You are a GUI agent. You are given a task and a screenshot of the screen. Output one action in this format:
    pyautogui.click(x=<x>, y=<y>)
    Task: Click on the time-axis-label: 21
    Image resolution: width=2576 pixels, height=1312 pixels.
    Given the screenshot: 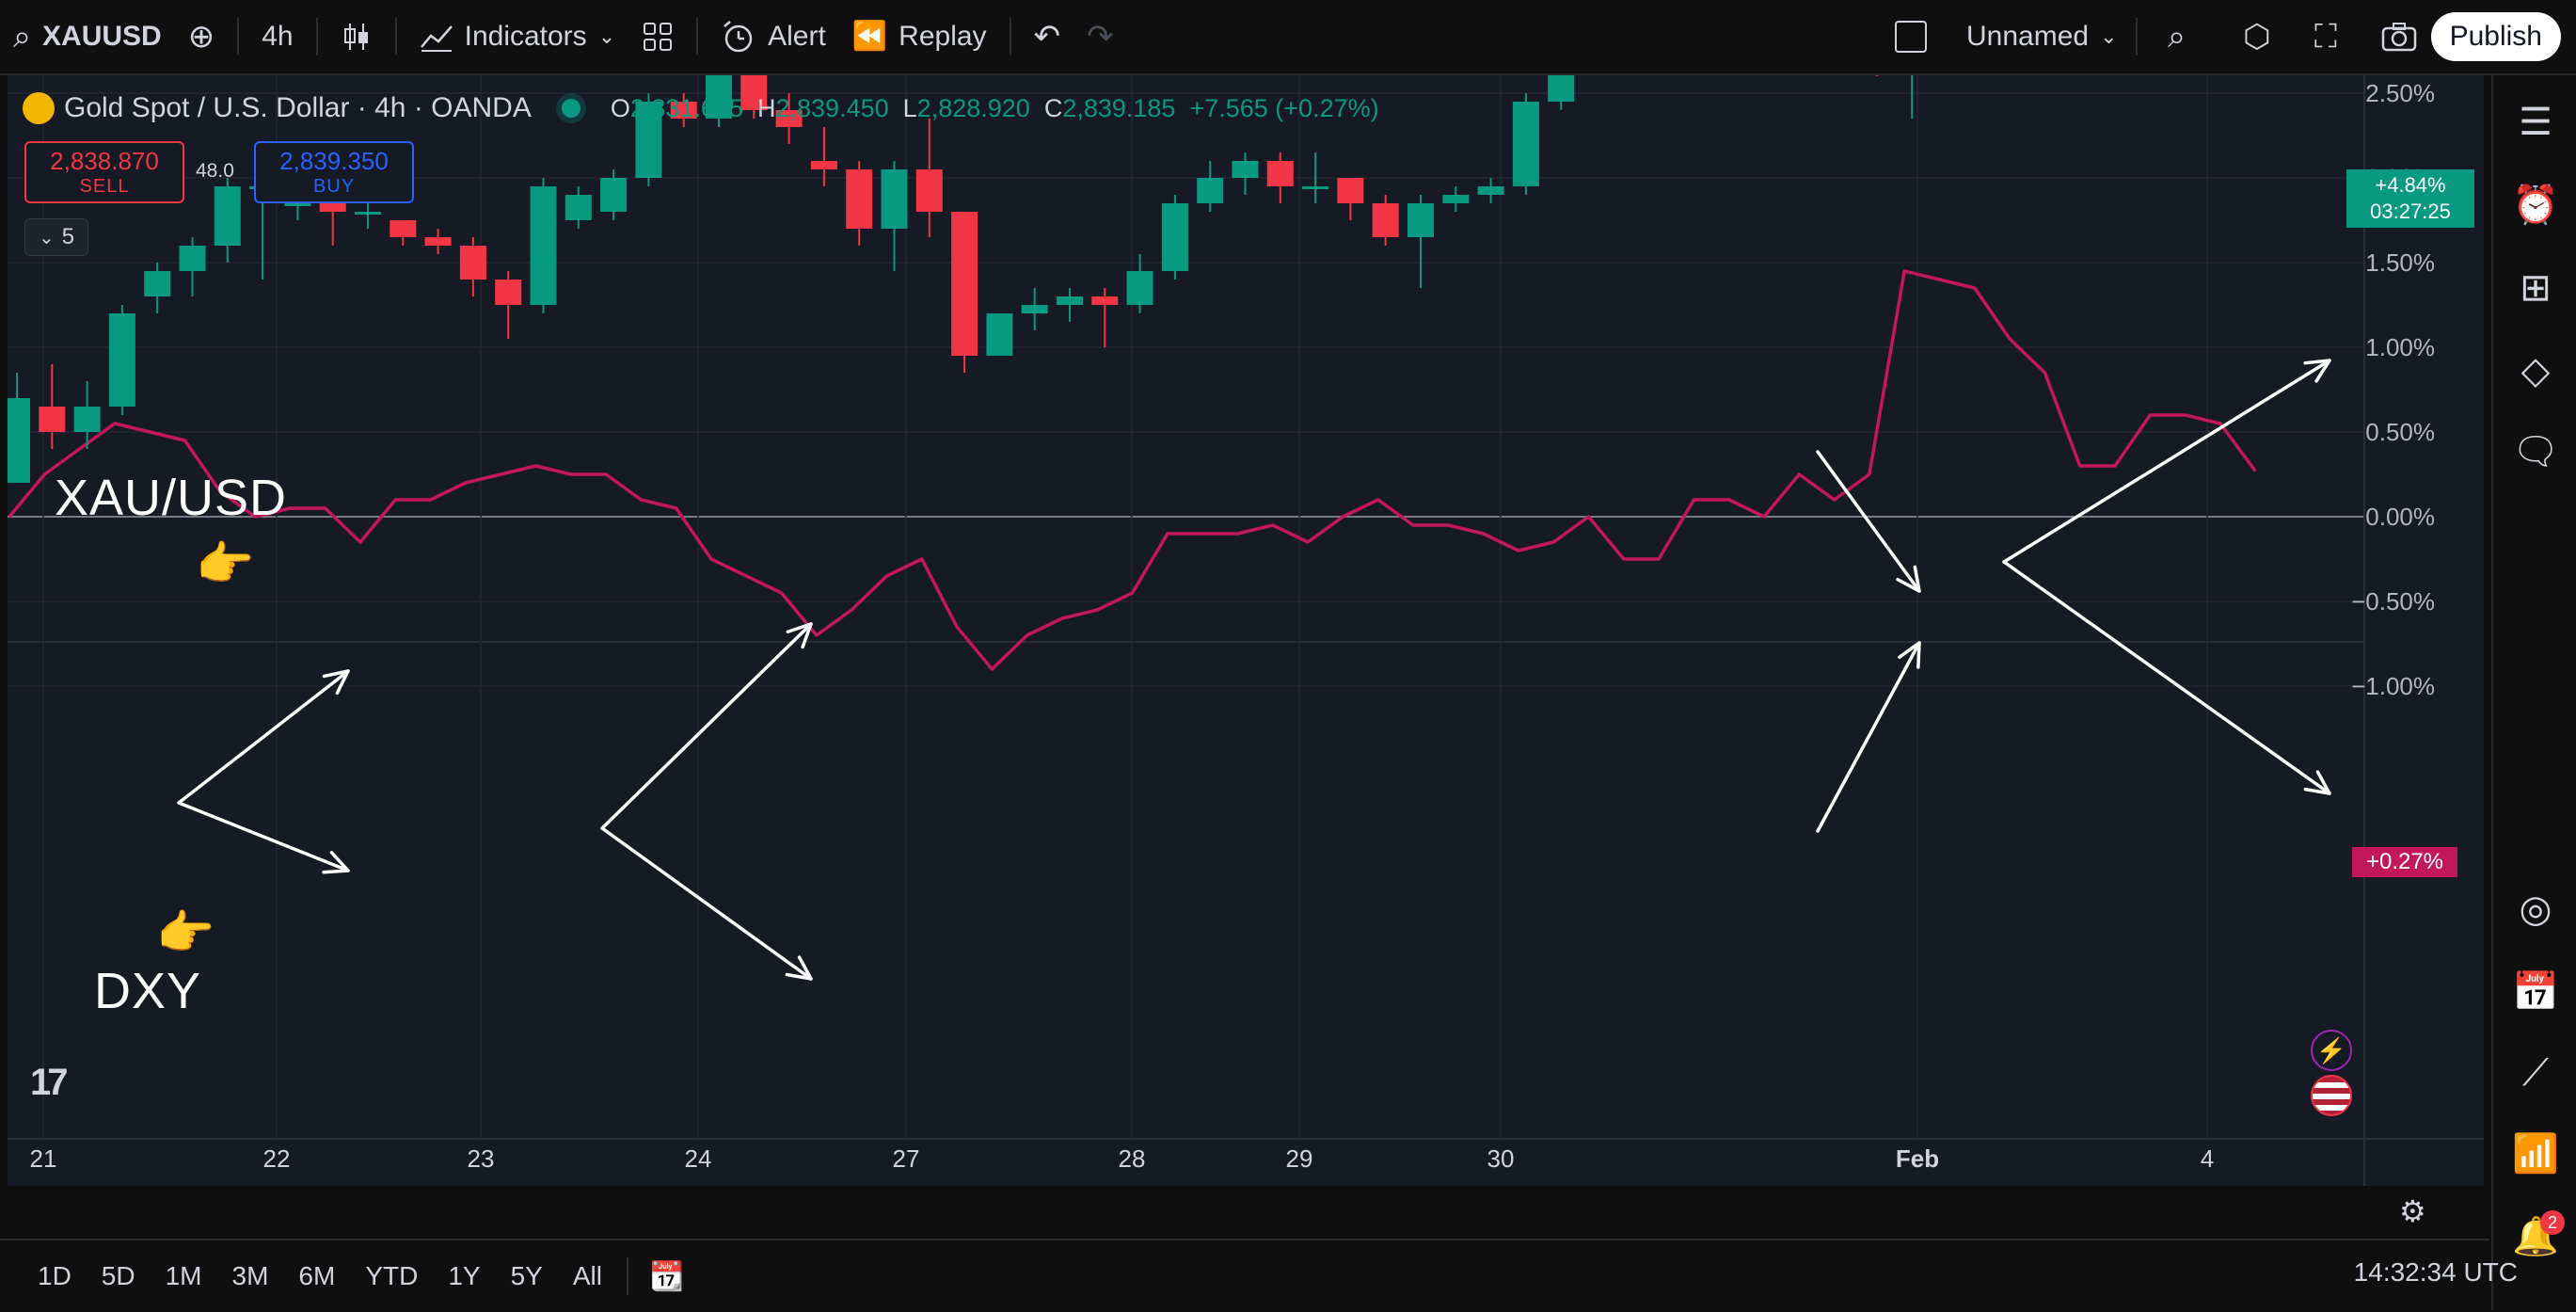 What is the action you would take?
    pyautogui.click(x=43, y=1158)
    